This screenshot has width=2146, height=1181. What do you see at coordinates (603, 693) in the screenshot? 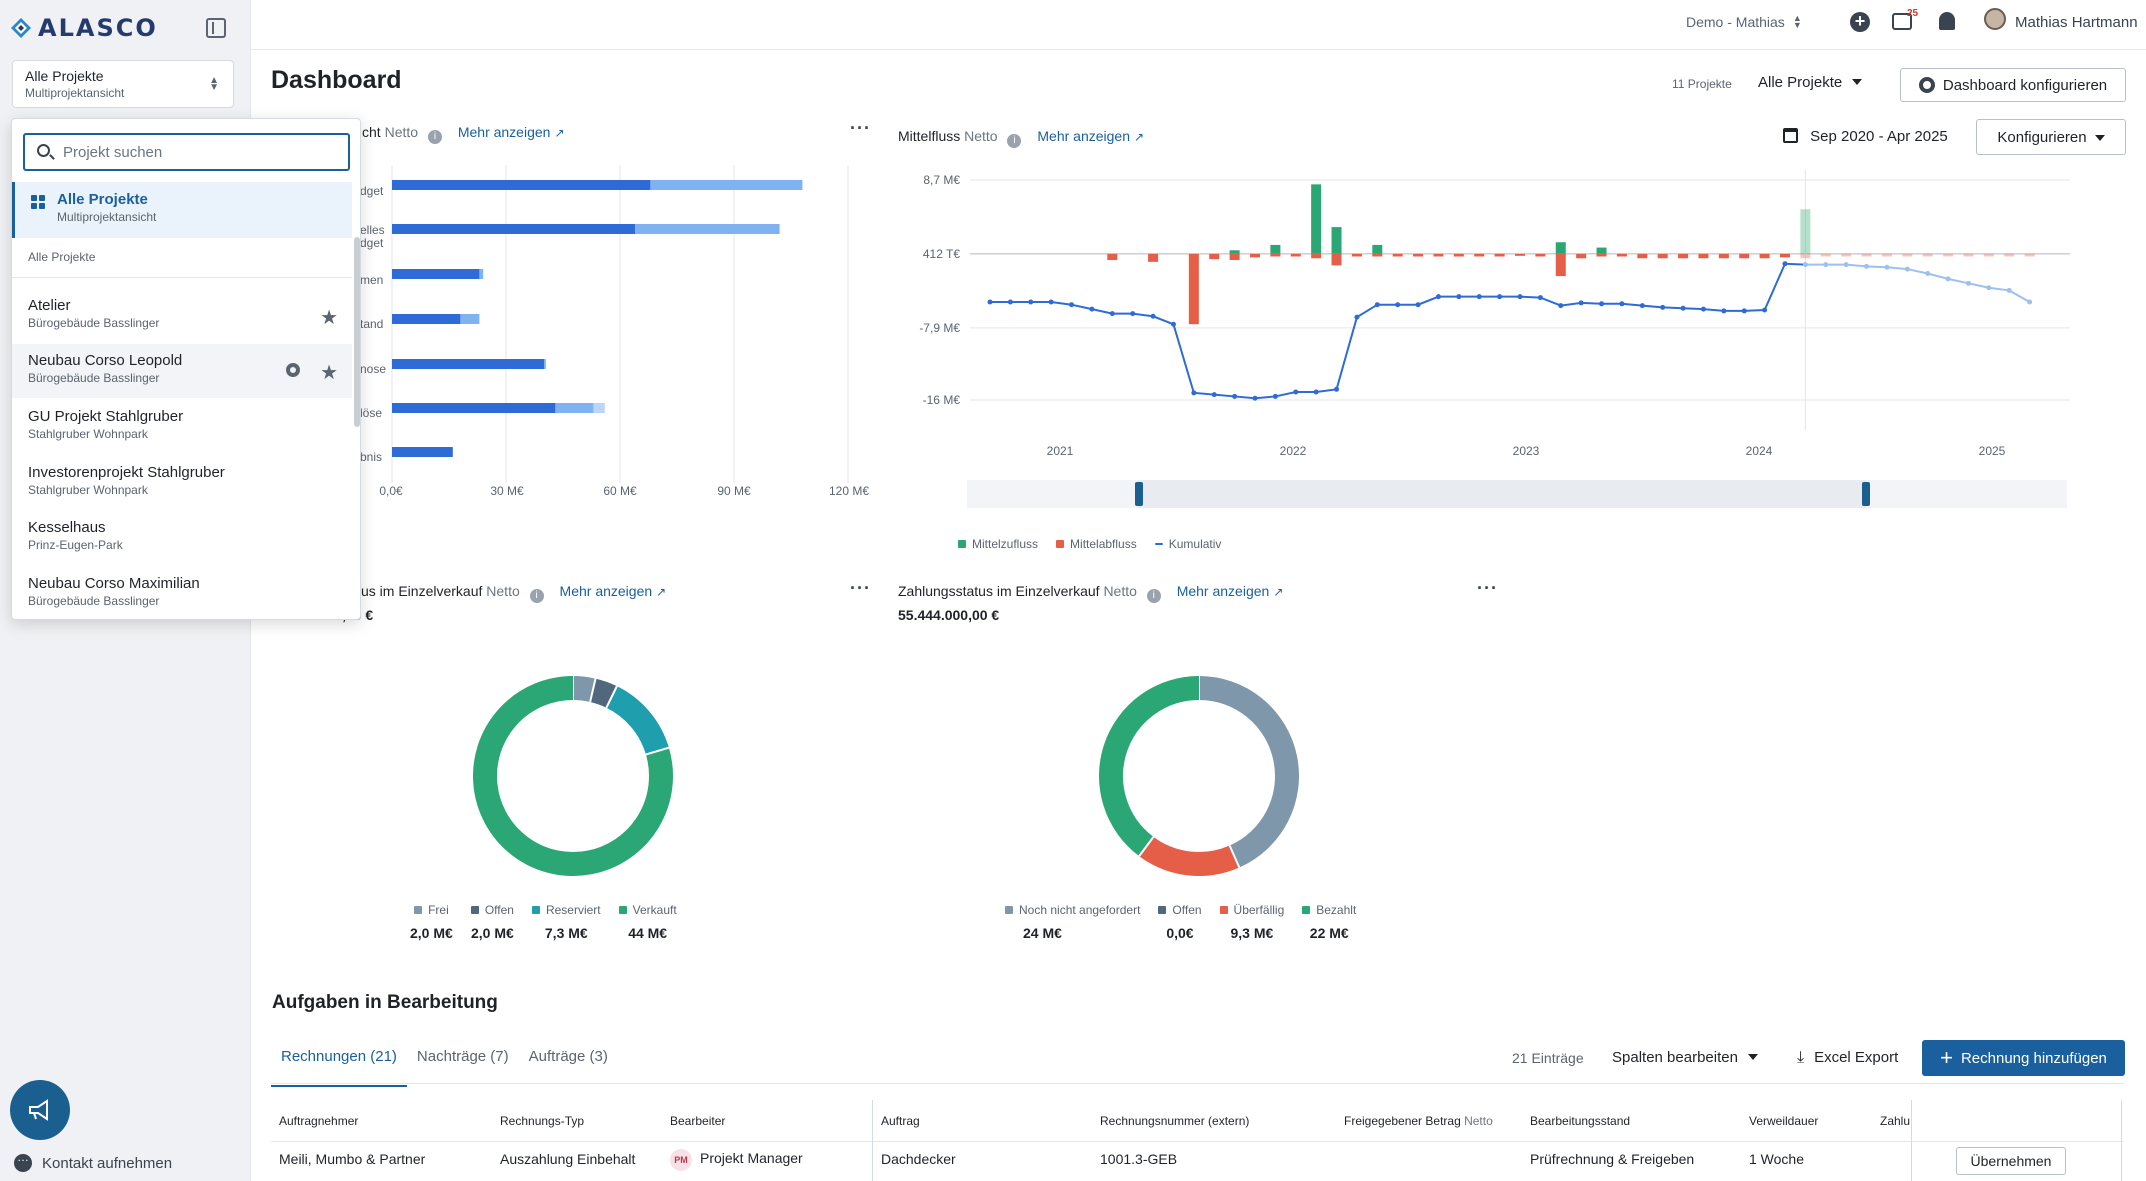
I see `donut-slice` at bounding box center [603, 693].